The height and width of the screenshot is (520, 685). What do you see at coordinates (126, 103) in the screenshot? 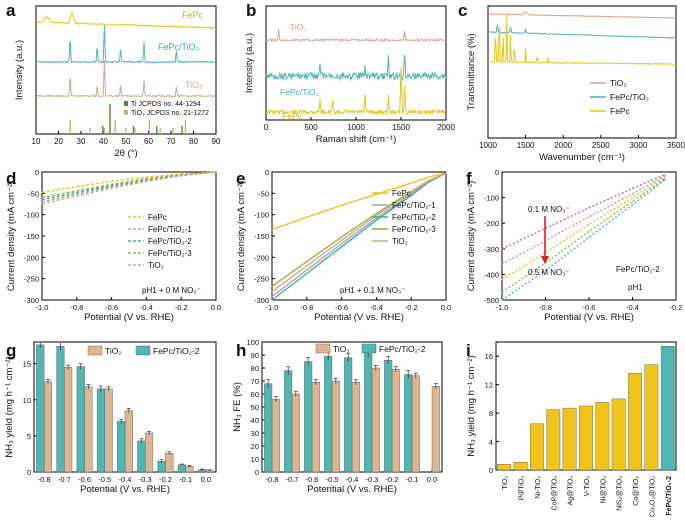
I see `reference-legend-swatch` at bounding box center [126, 103].